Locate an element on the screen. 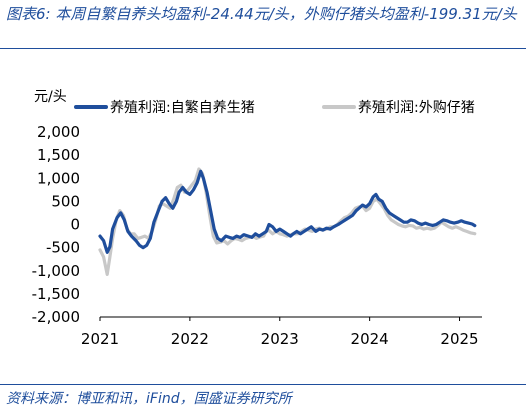 Image resolution: width=526 pixels, height=413 pixels. series-line-self-breeding is located at coordinates (287, 211).